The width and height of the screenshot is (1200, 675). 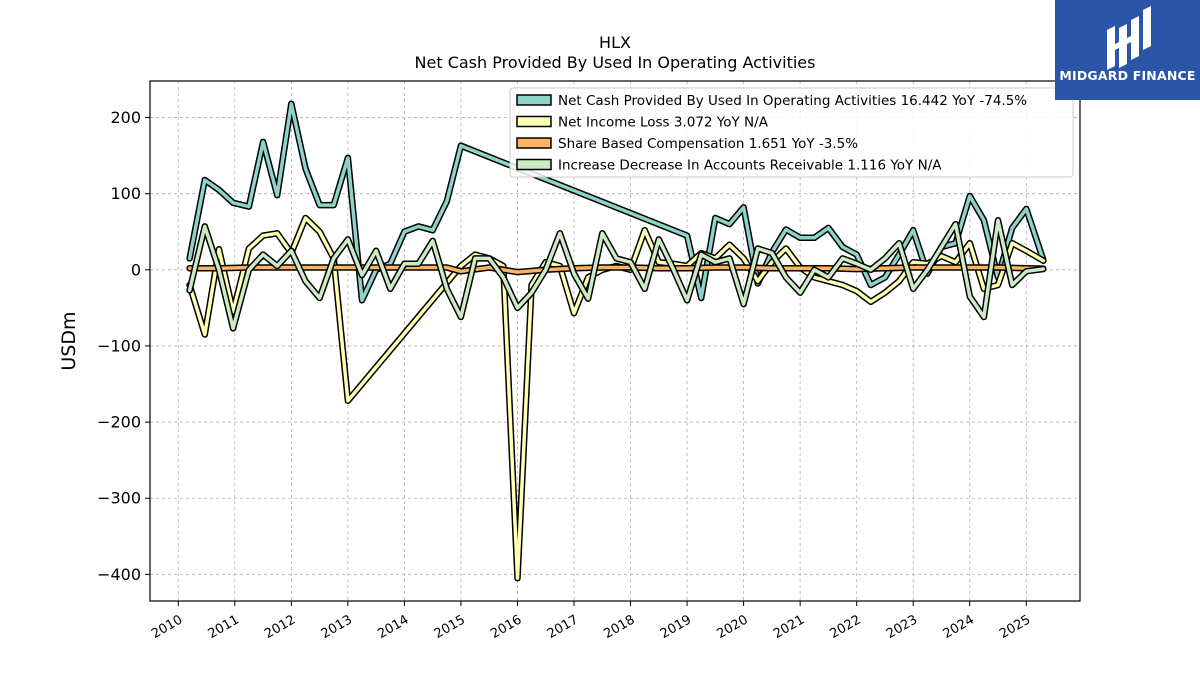 What do you see at coordinates (450, 627) in the screenshot?
I see `x-tick-label: 2015` at bounding box center [450, 627].